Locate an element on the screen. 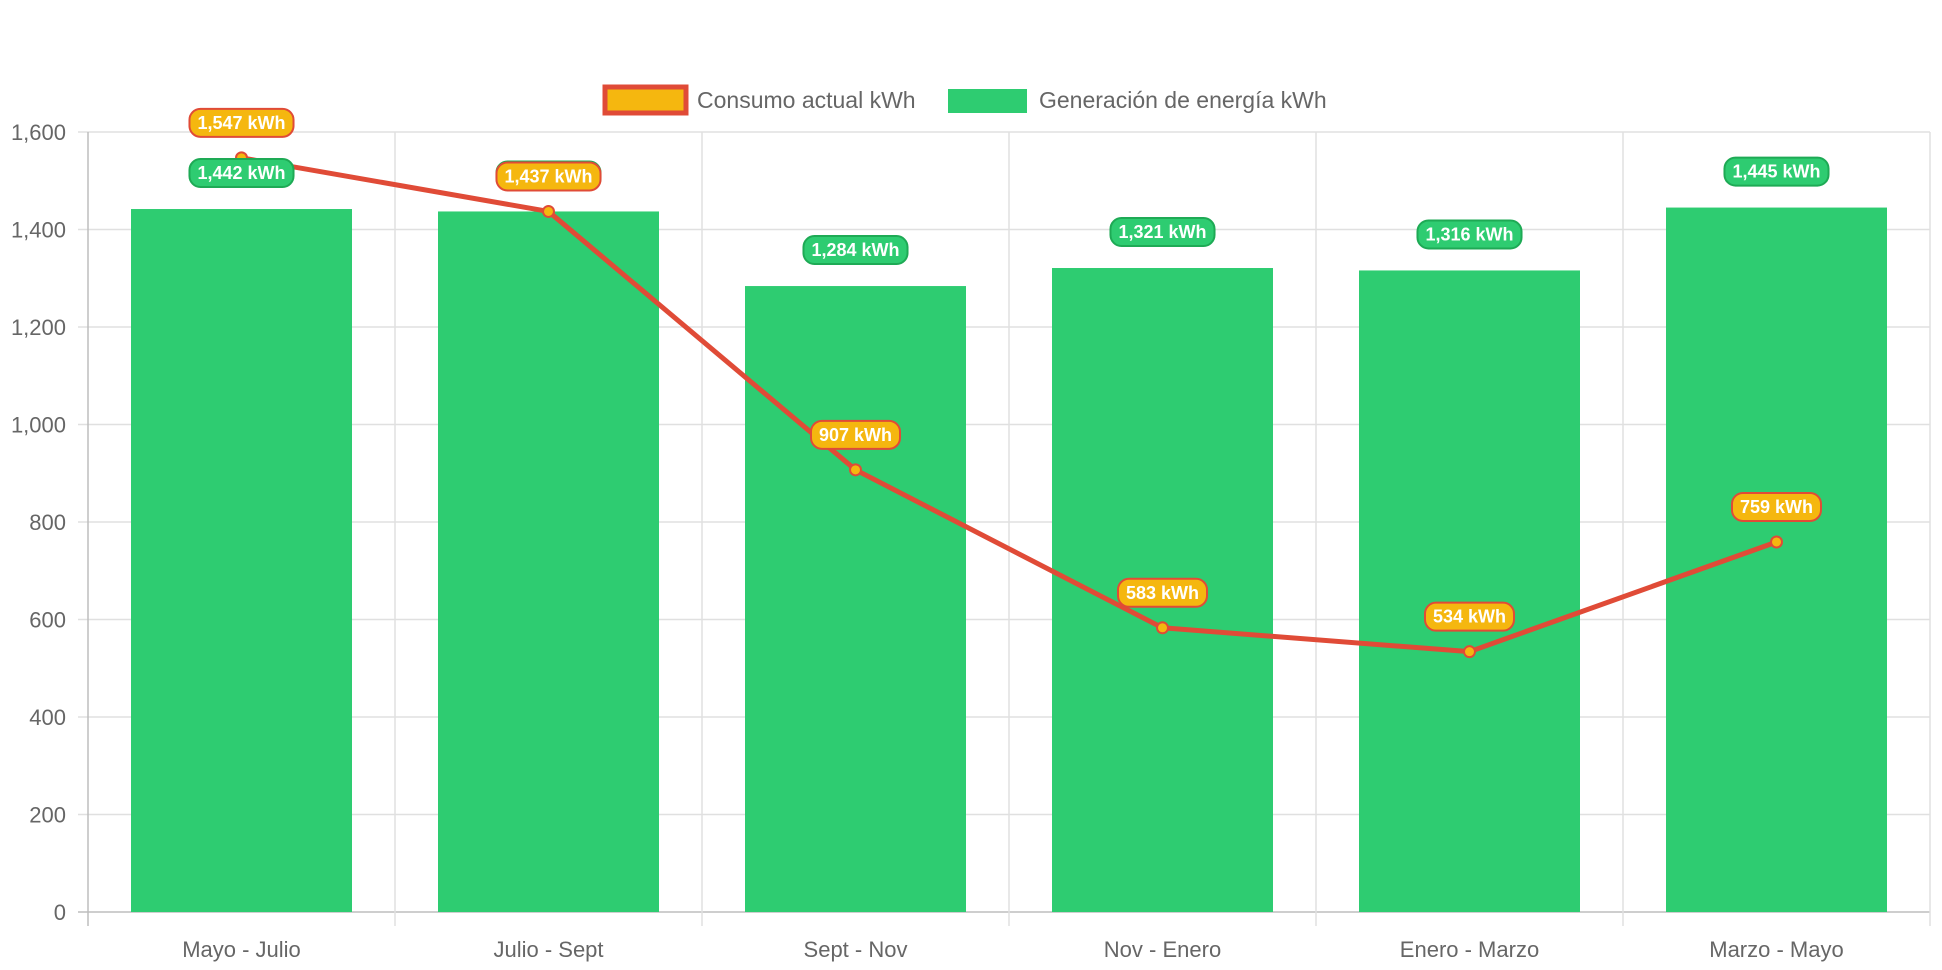 This screenshot has width=1942, height=970. bar-data-label-text: 1,445 kWh is located at coordinates (1776, 172).